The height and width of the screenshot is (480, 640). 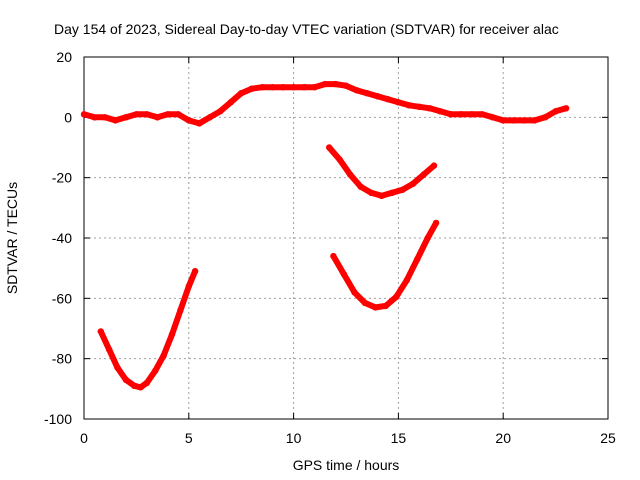 I want to click on x-tick-label: 10, so click(x=294, y=438).